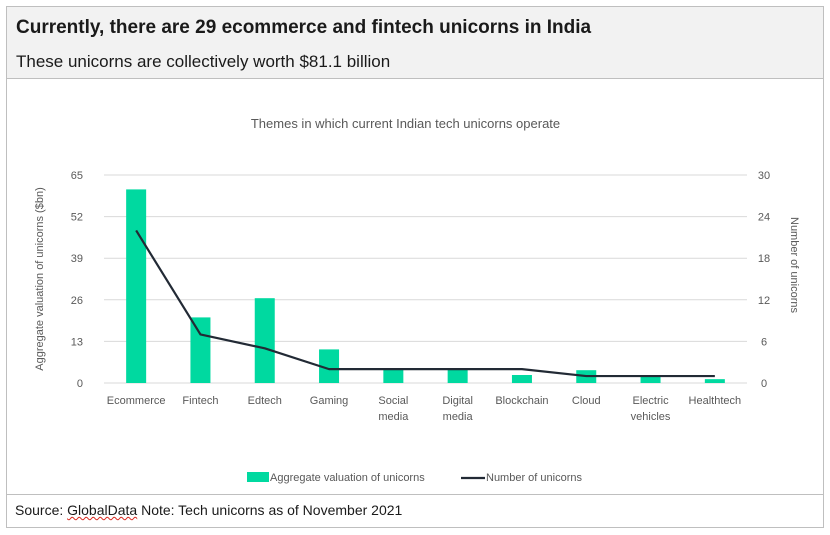 The width and height of the screenshot is (830, 535). I want to click on y2-tick-label: 30, so click(764, 176).